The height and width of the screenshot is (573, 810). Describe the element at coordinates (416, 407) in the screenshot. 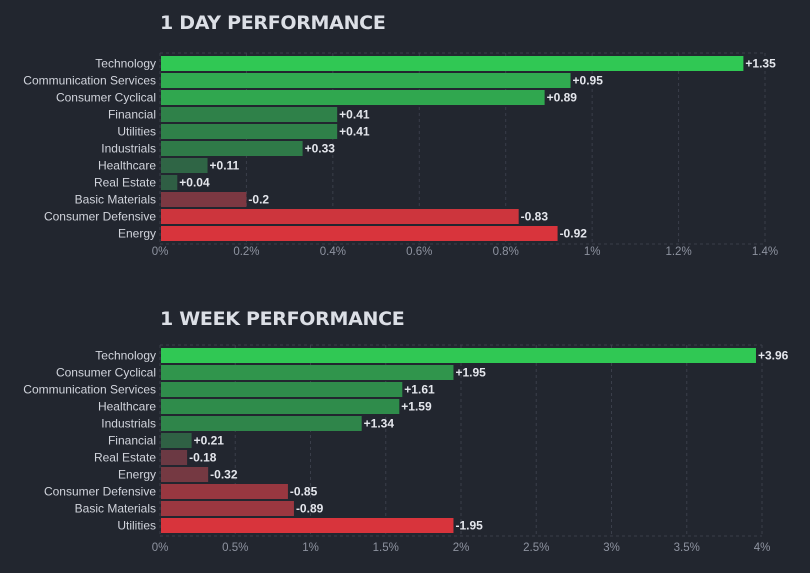

I see `value-label: +1.59` at that location.